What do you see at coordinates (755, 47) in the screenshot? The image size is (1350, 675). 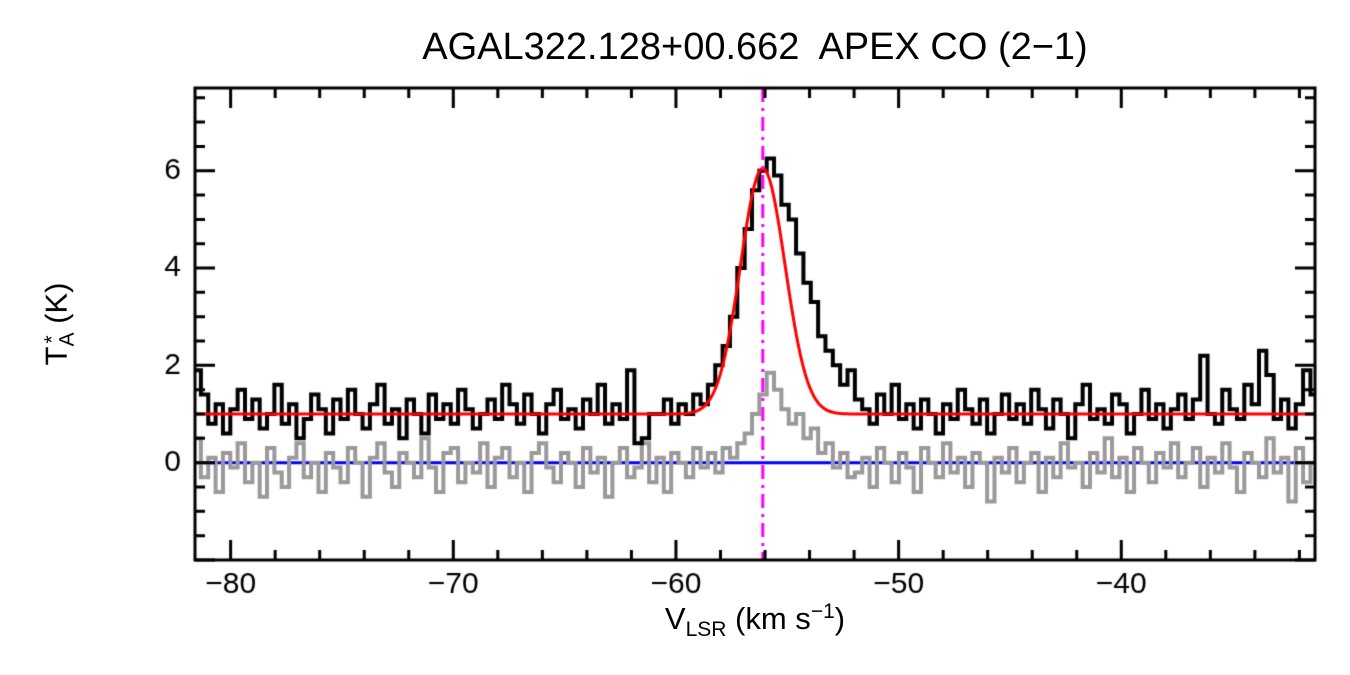 I see `plot-title: AGAL322.128+00.662 APEX CO (2−1)` at bounding box center [755, 47].